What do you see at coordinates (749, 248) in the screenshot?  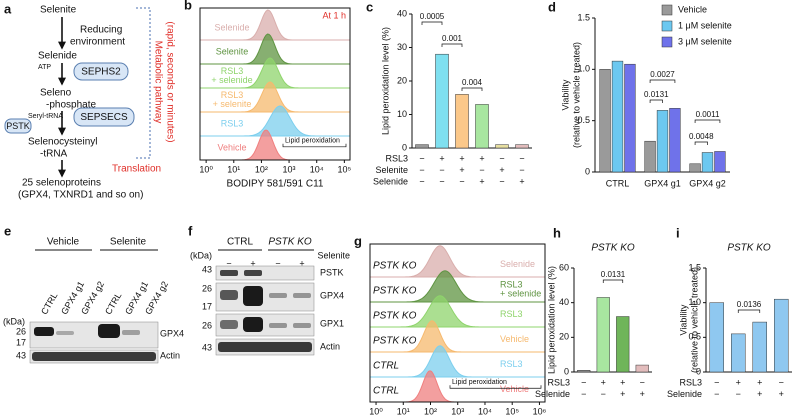 I see `chart-title: PSTK KO` at bounding box center [749, 248].